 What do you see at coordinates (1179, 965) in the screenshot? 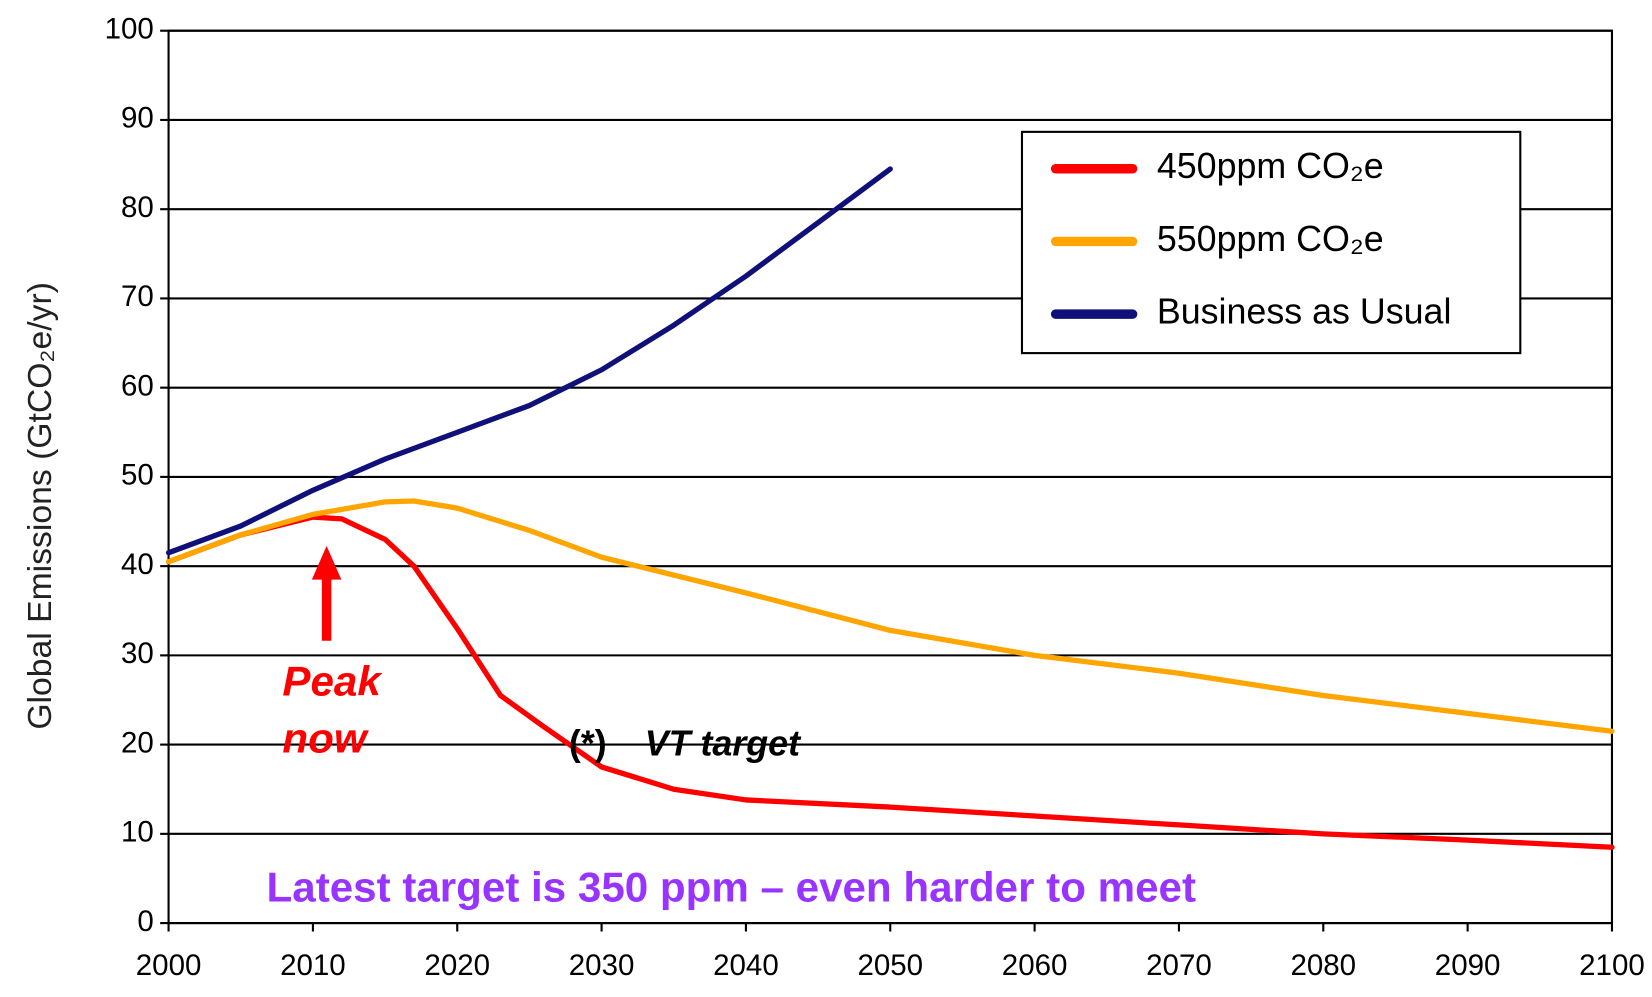
I see `x-tick-label: 2070` at bounding box center [1179, 965].